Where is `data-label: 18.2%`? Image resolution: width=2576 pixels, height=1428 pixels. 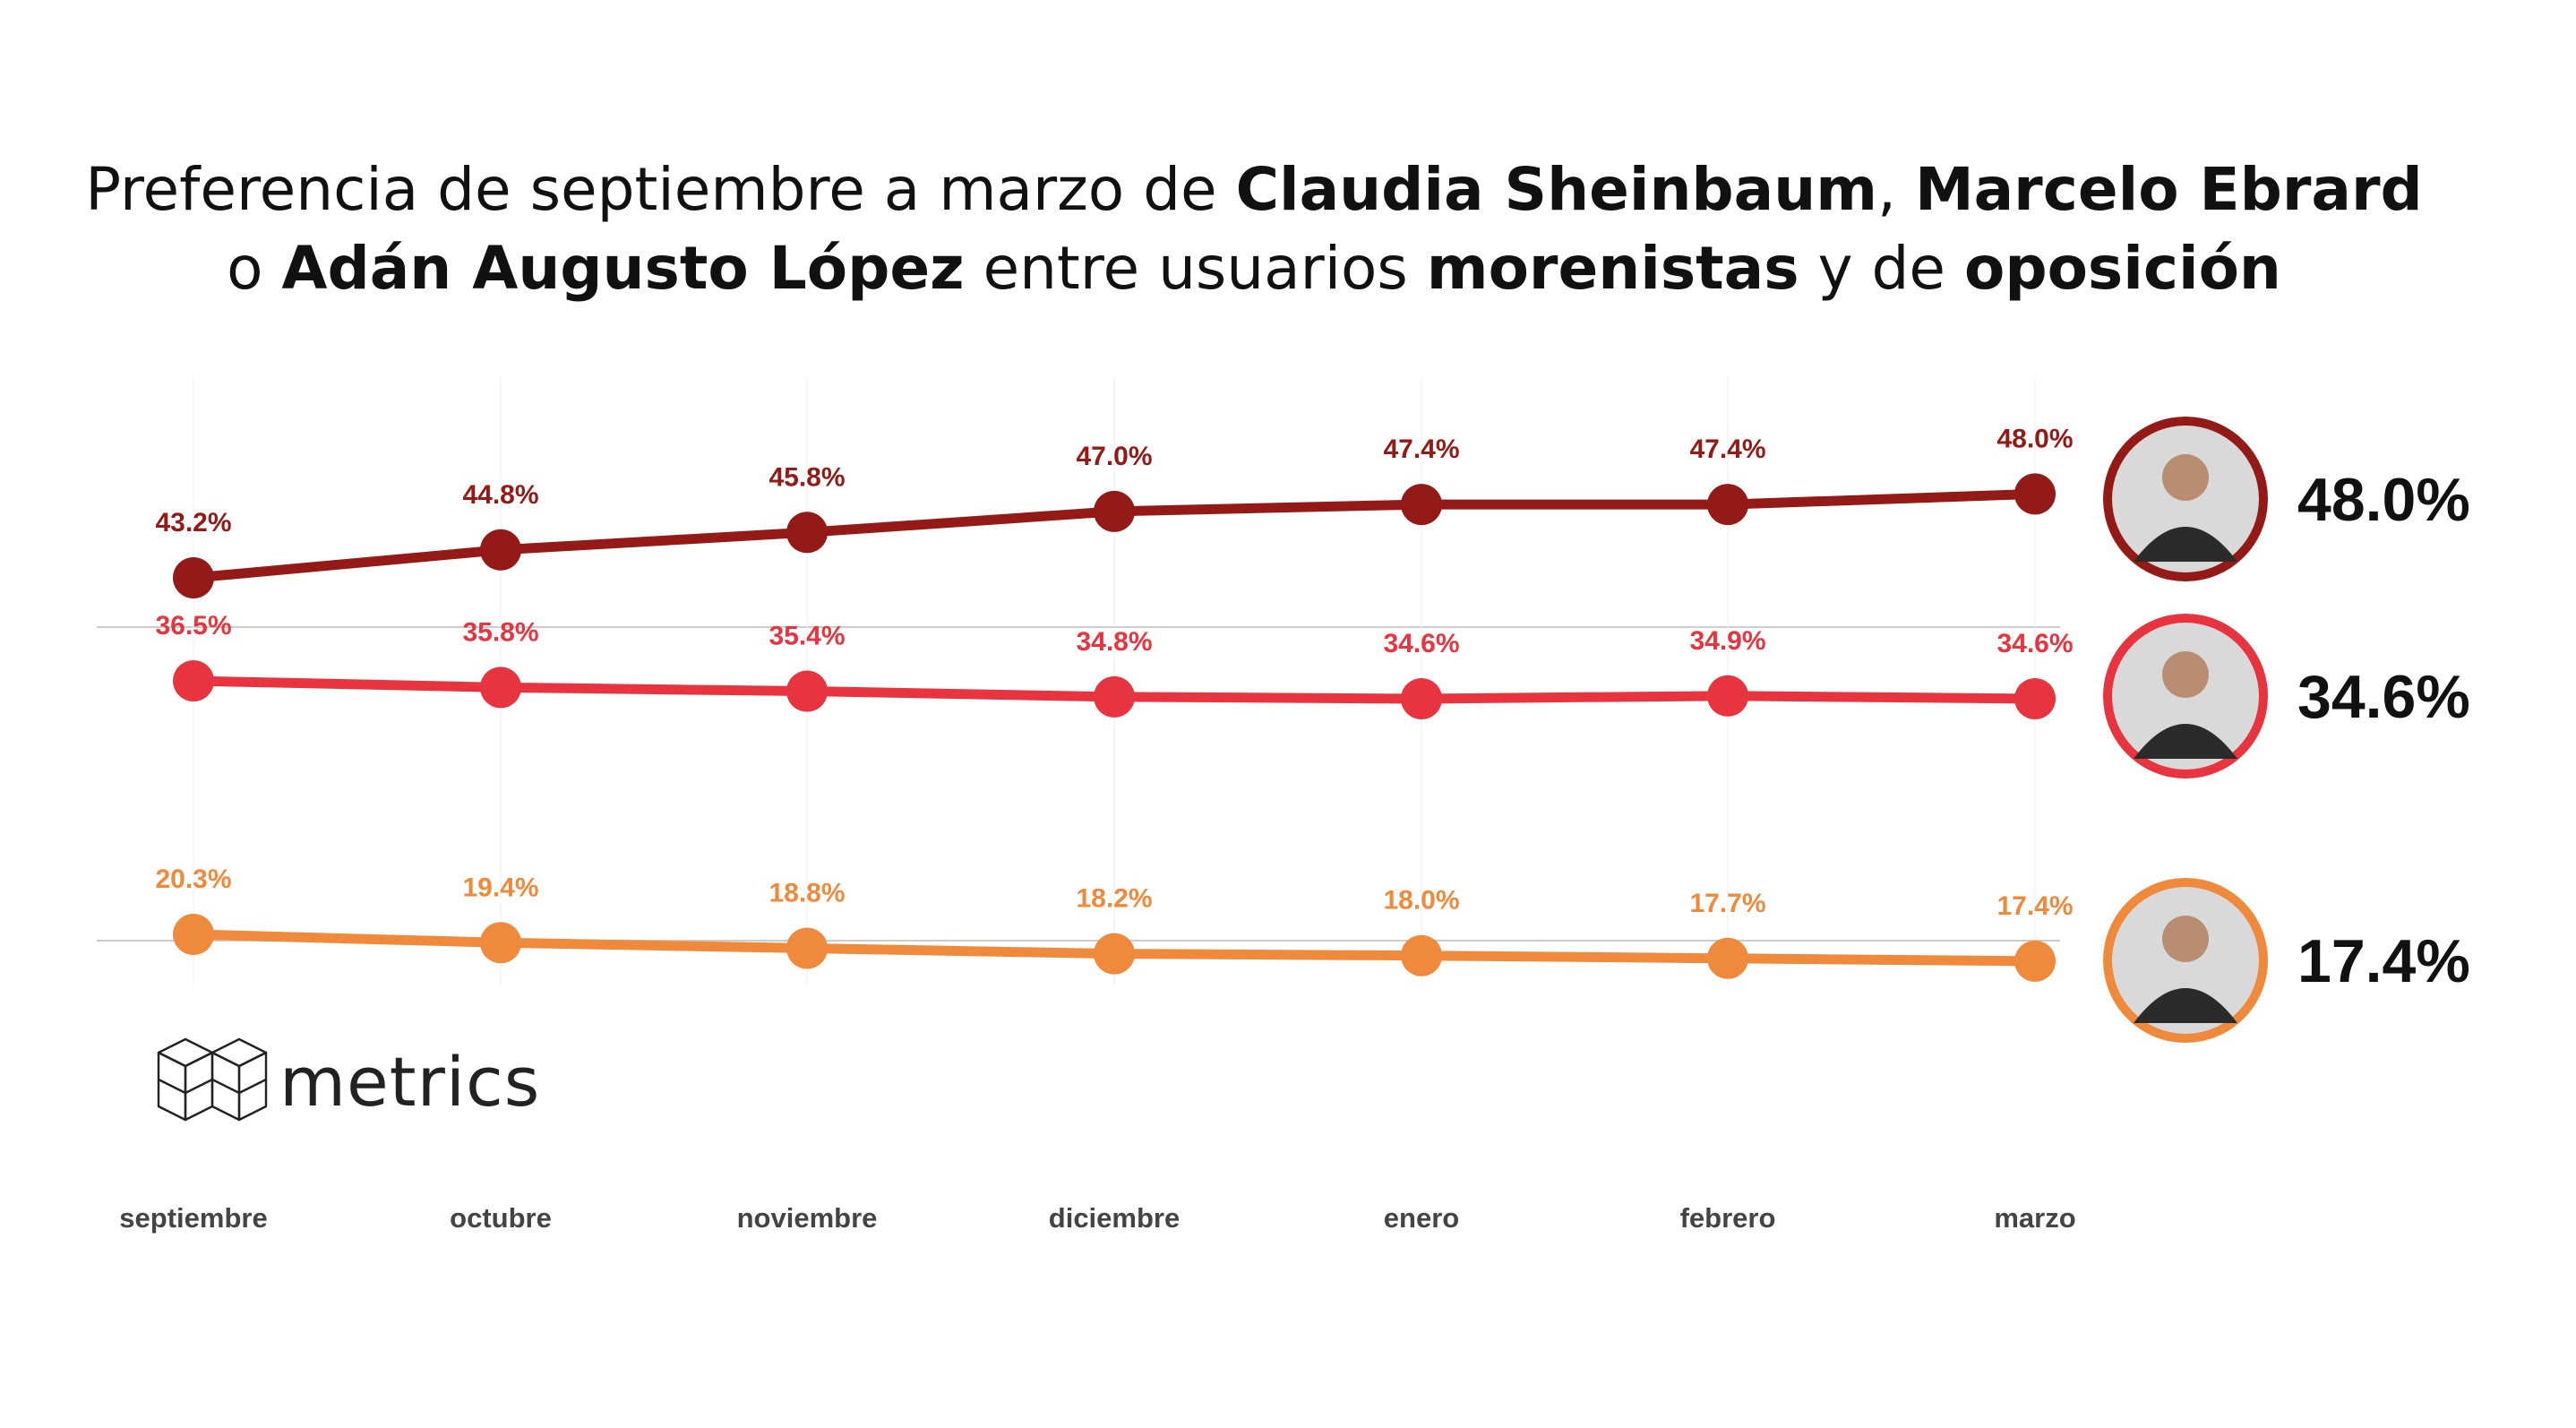 data-label: 18.2% is located at coordinates (1114, 899).